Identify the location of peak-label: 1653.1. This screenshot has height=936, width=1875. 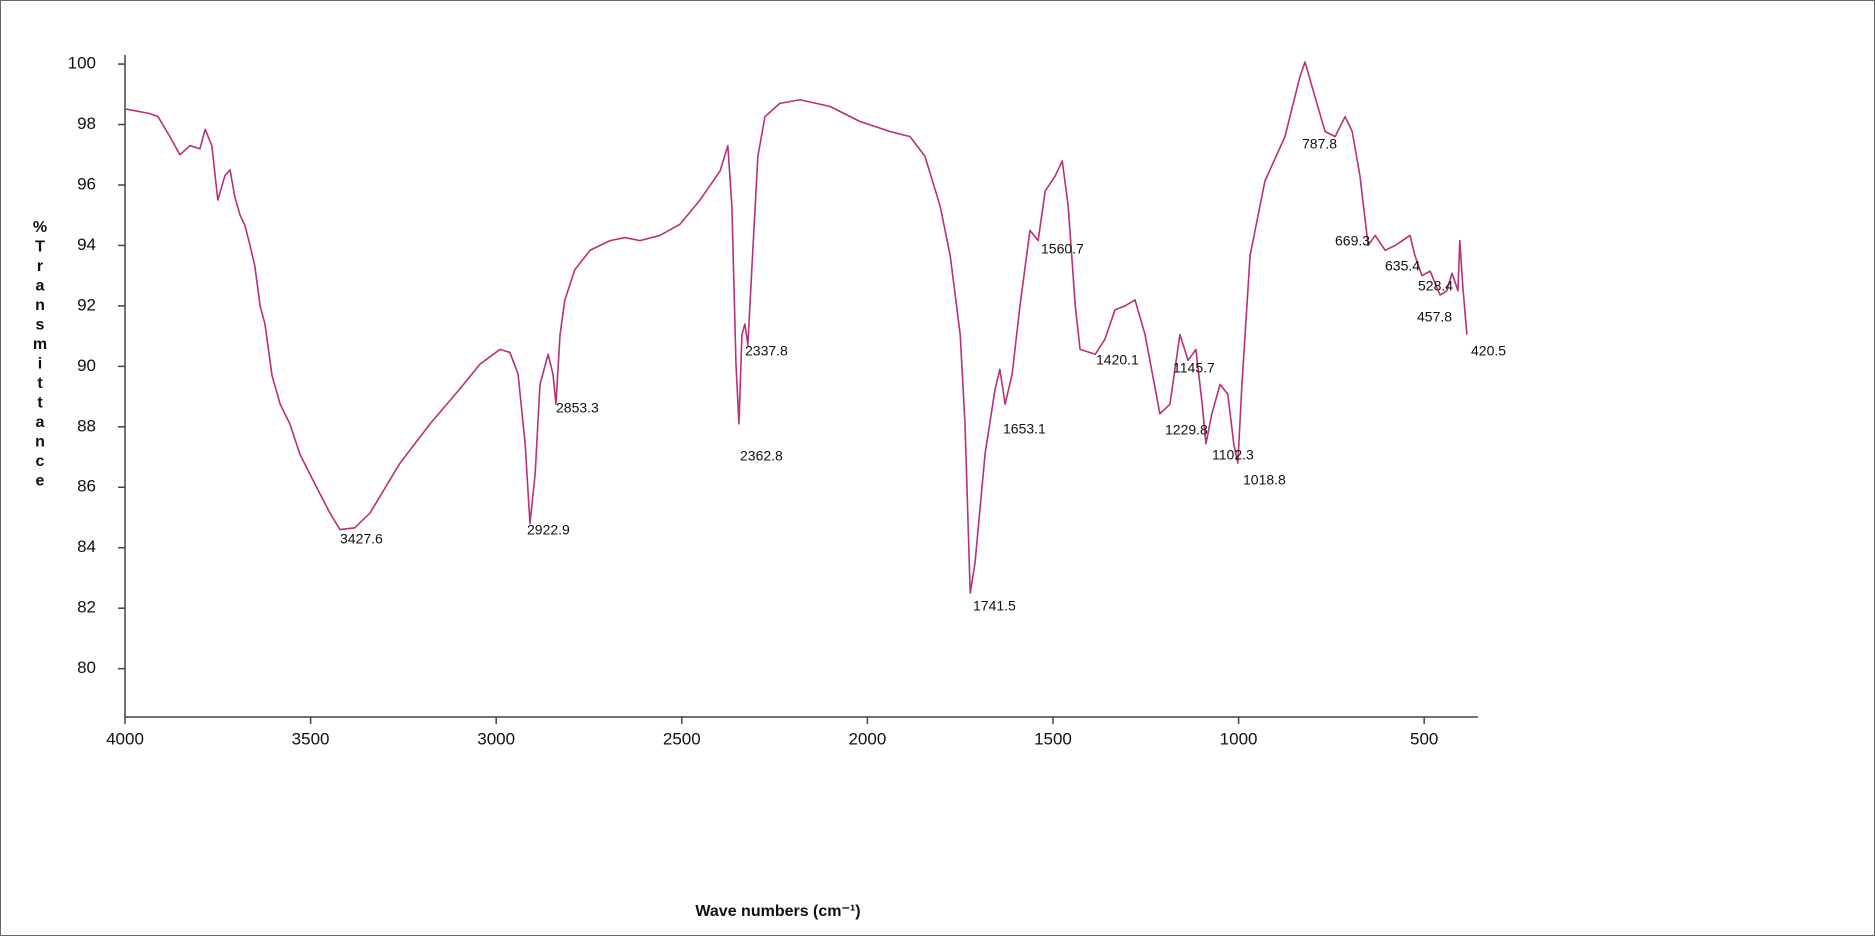
(1024, 429).